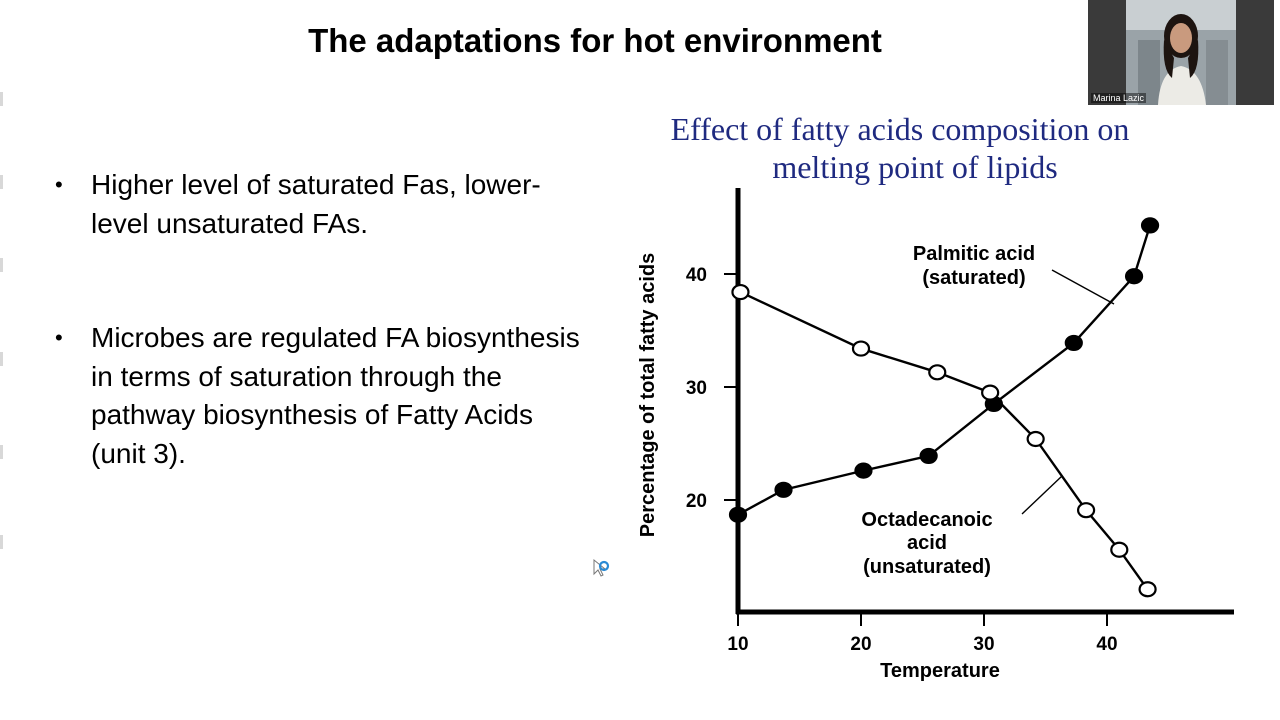  I want to click on series-label-octadecanoic: (unsaturated), so click(927, 567).